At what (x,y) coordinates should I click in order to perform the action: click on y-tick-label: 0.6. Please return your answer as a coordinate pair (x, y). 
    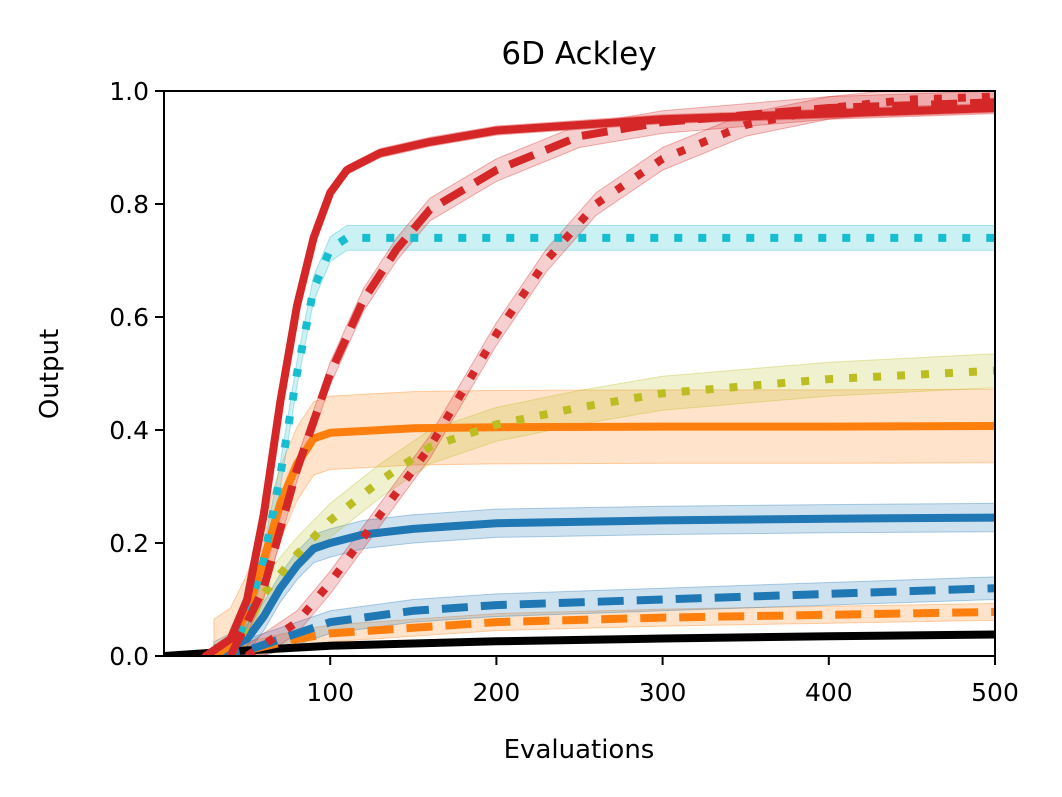
    Looking at the image, I should click on (129, 317).